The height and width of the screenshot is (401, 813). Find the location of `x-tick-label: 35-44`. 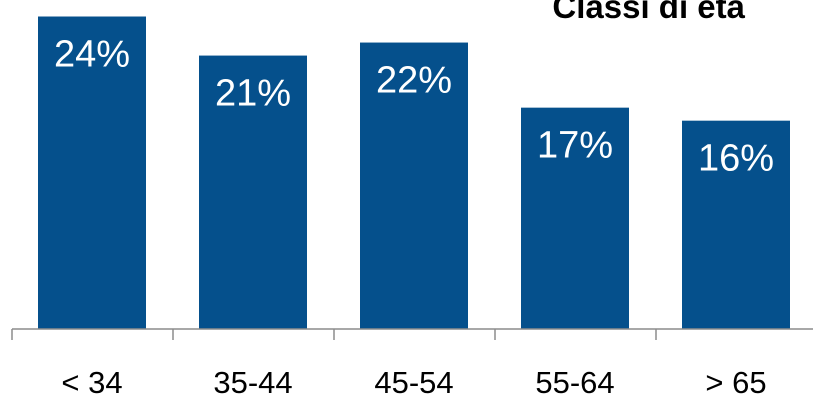

x-tick-label: 35-44 is located at coordinates (252, 382).